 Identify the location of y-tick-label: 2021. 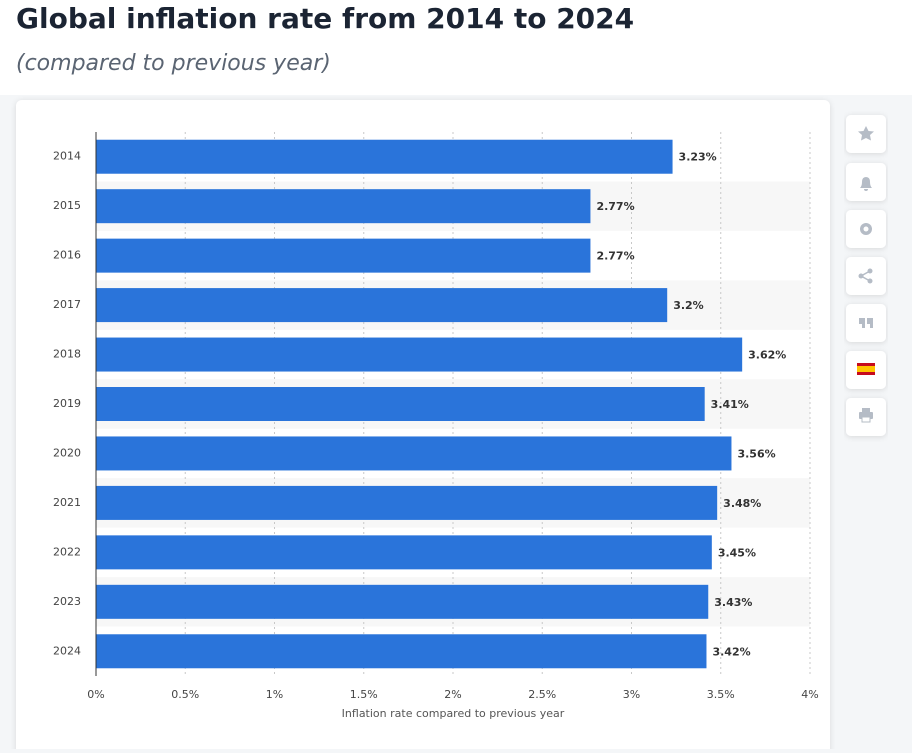
(67, 502).